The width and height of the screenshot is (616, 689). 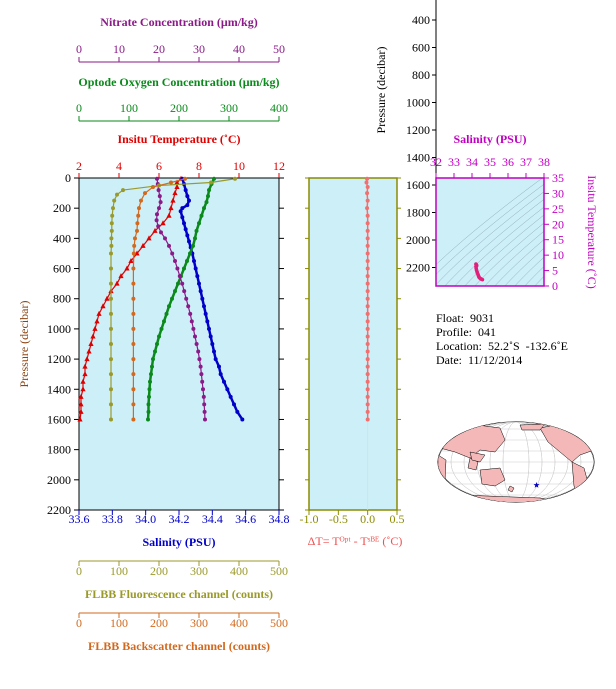 What do you see at coordinates (592, 232) in the screenshot?
I see `ts-y-axis-title: Insitu Temperature (˚C)` at bounding box center [592, 232].